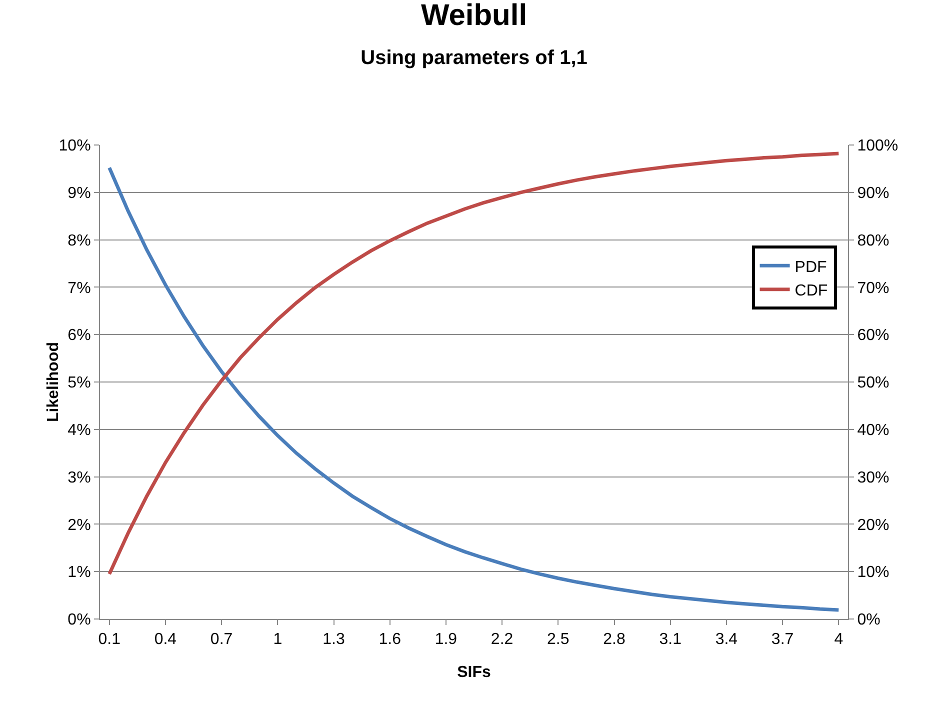 The height and width of the screenshot is (714, 948). What do you see at coordinates (221, 639) in the screenshot?
I see `x-tick-label: 0.7` at bounding box center [221, 639].